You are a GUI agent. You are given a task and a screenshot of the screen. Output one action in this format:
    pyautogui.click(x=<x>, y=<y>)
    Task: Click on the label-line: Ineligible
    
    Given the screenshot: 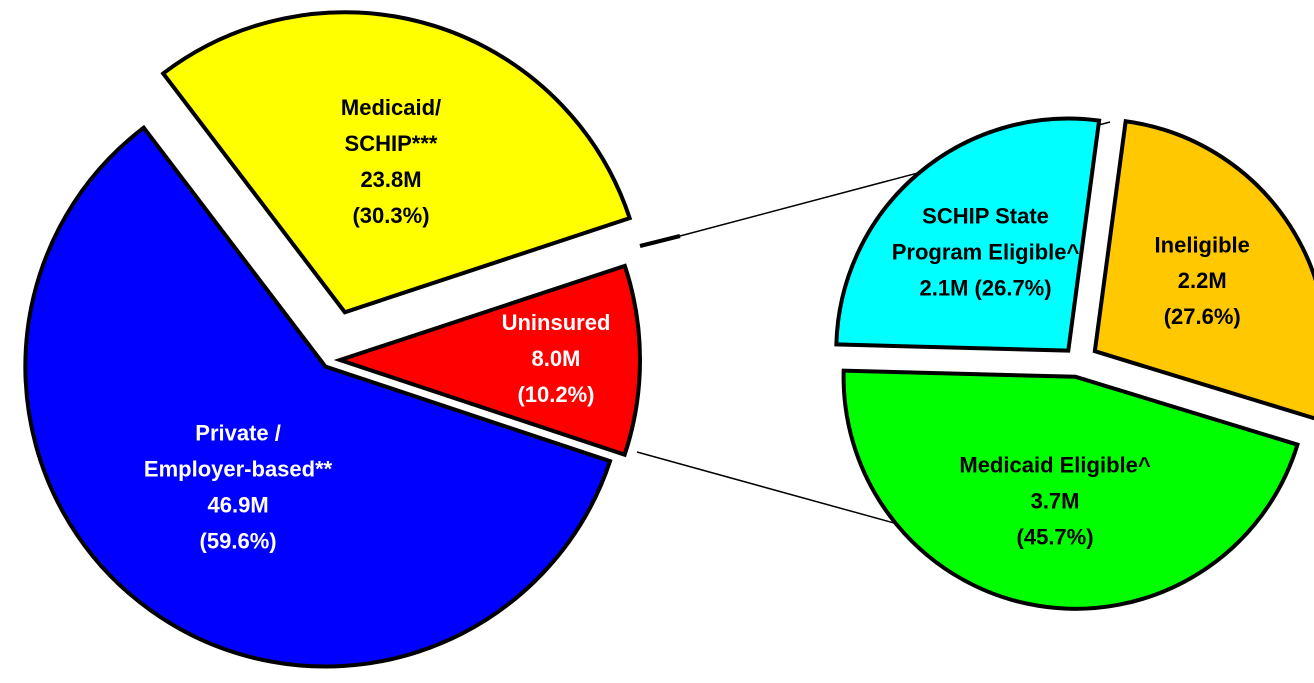 What is the action you would take?
    pyautogui.click(x=1202, y=244)
    